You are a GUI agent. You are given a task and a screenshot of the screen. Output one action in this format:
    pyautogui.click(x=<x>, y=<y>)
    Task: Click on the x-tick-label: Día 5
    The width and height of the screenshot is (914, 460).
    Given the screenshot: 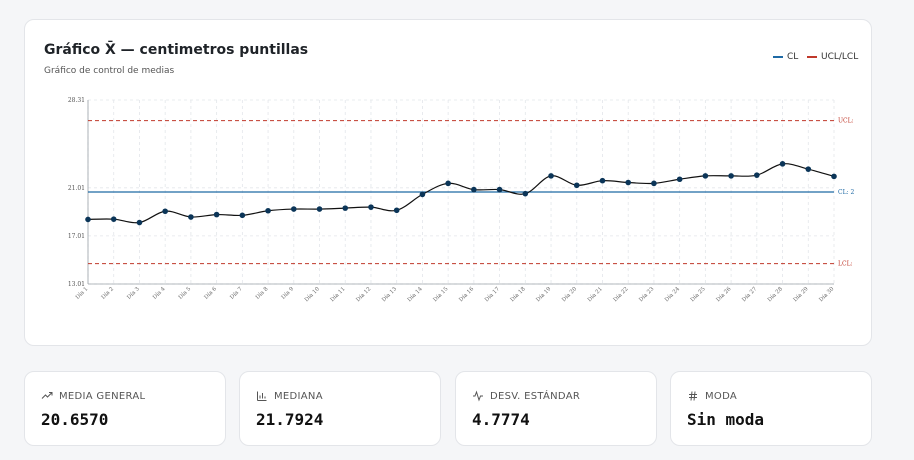 What is the action you would take?
    pyautogui.click(x=185, y=293)
    